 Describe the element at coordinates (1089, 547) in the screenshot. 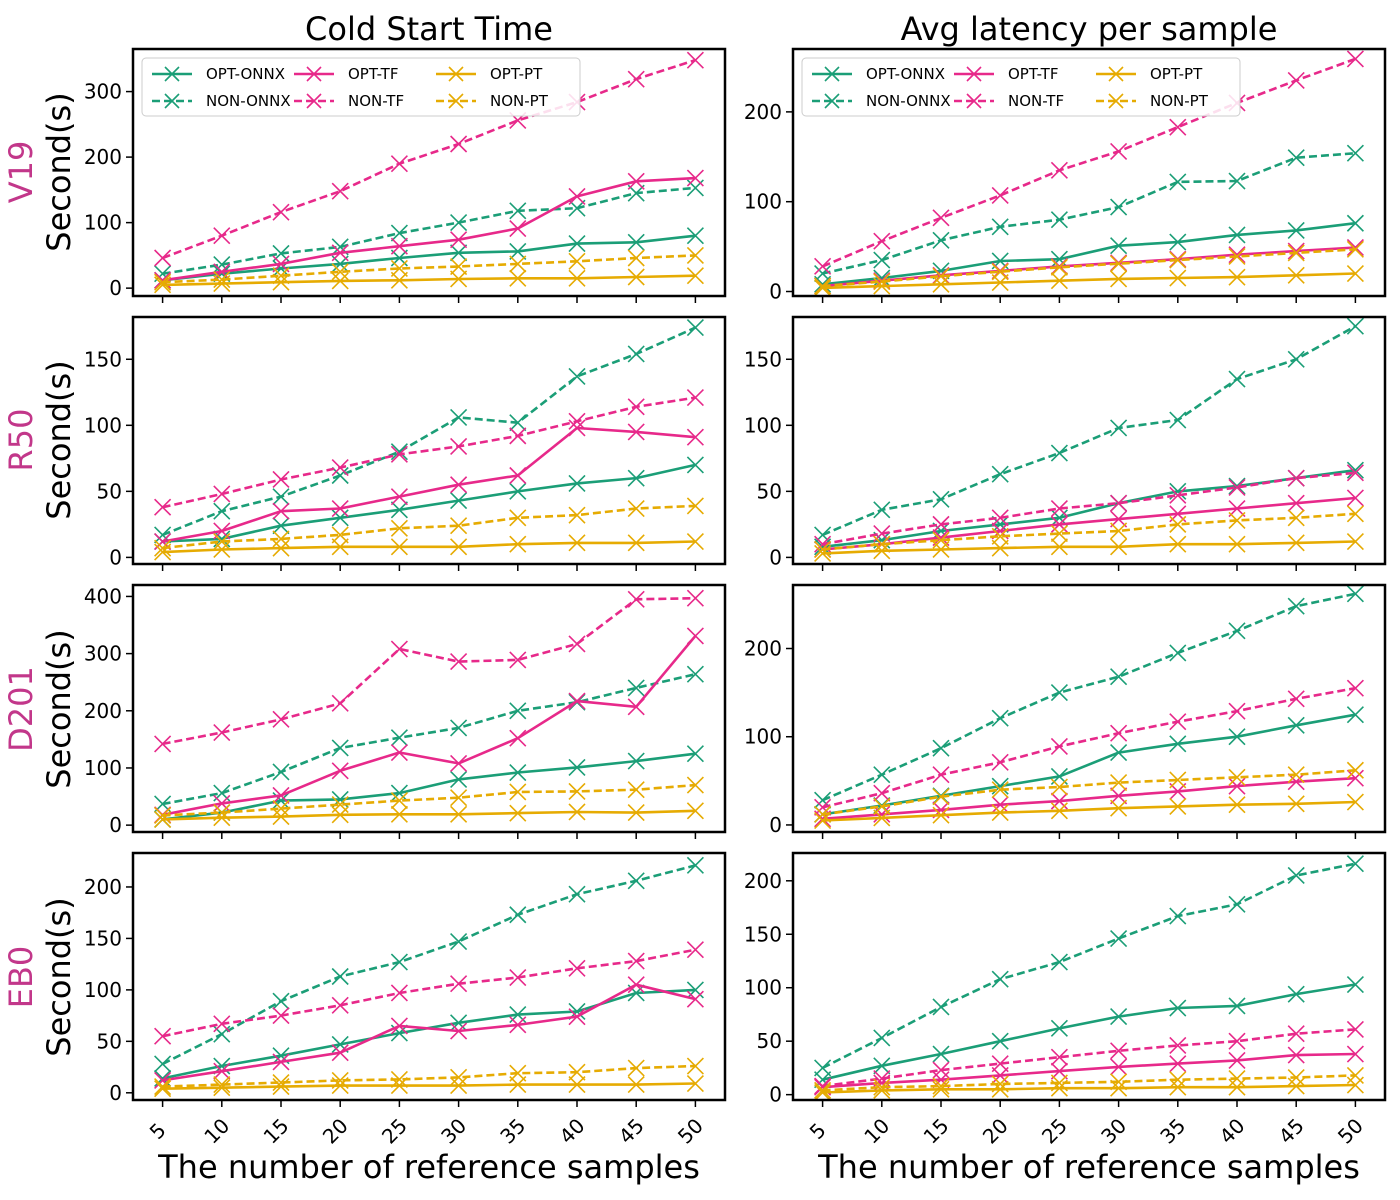

I see `series-line-opt-pt` at that location.